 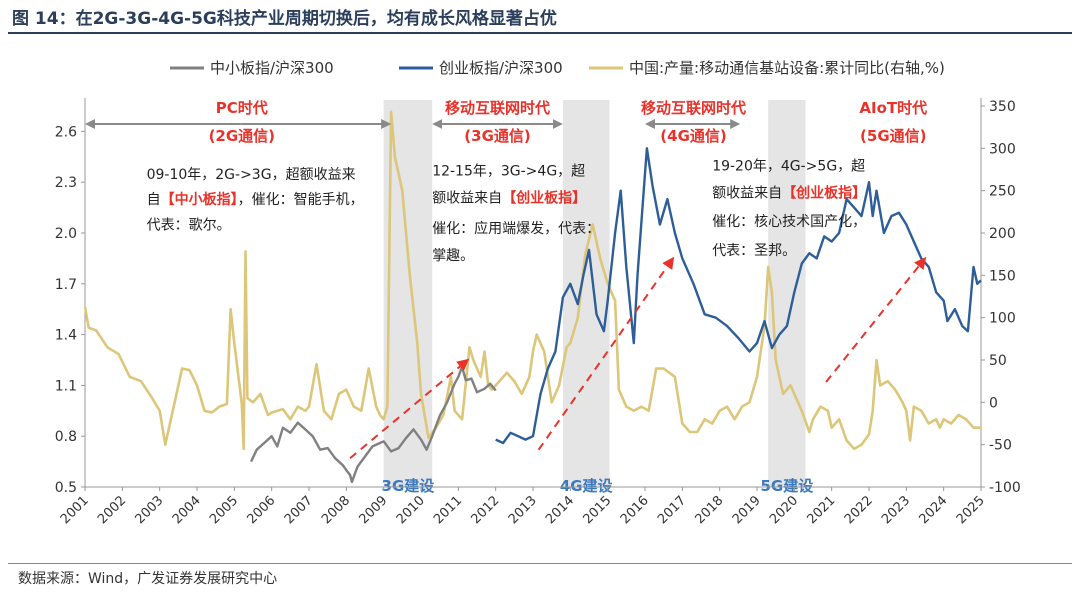 What do you see at coordinates (1002, 107) in the screenshot?
I see `y-right-tick-label: 350` at bounding box center [1002, 107].